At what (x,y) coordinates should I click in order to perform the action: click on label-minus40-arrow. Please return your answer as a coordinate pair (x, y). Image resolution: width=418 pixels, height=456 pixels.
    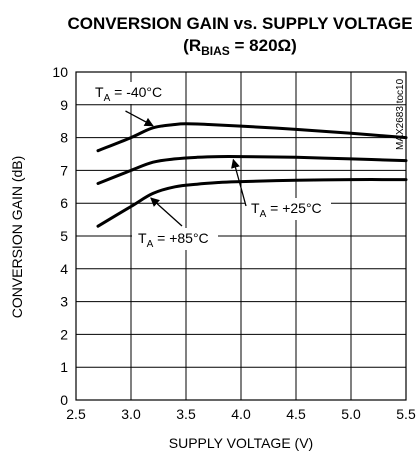
    Looking at the image, I should click on (139, 118).